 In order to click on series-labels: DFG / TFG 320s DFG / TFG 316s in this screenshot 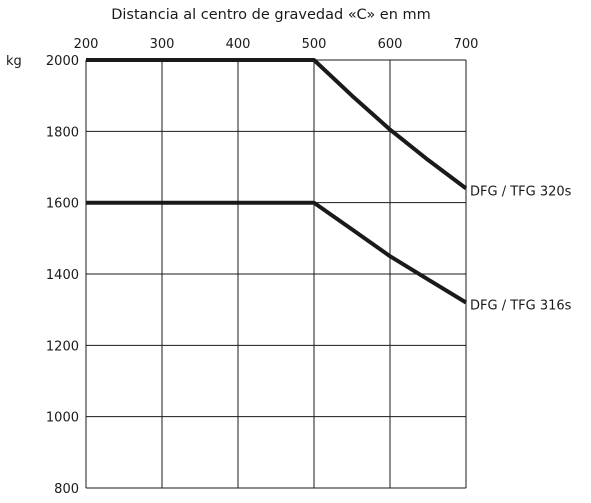, I will do `click(521, 248)`.